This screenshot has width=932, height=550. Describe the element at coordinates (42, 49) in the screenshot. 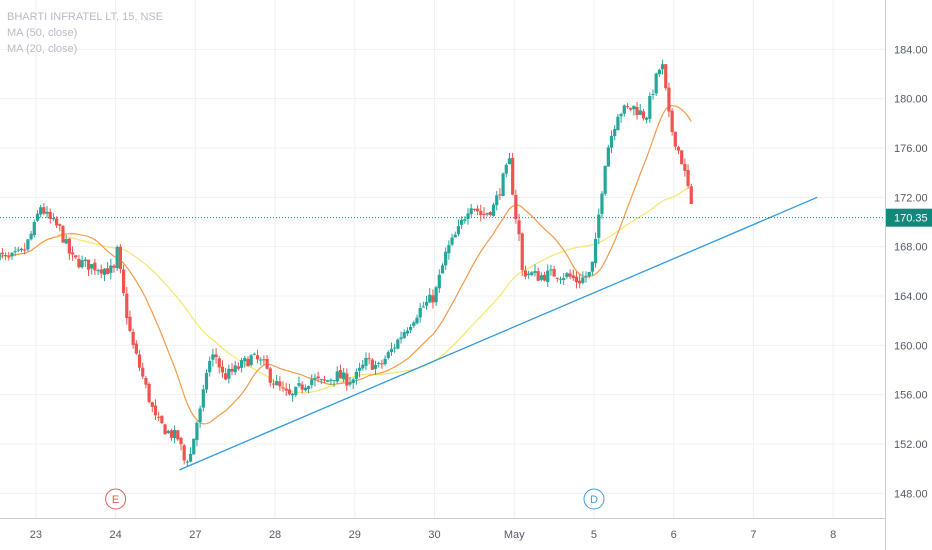

I see `ma20-legend-label: MA (20, close)` at that location.